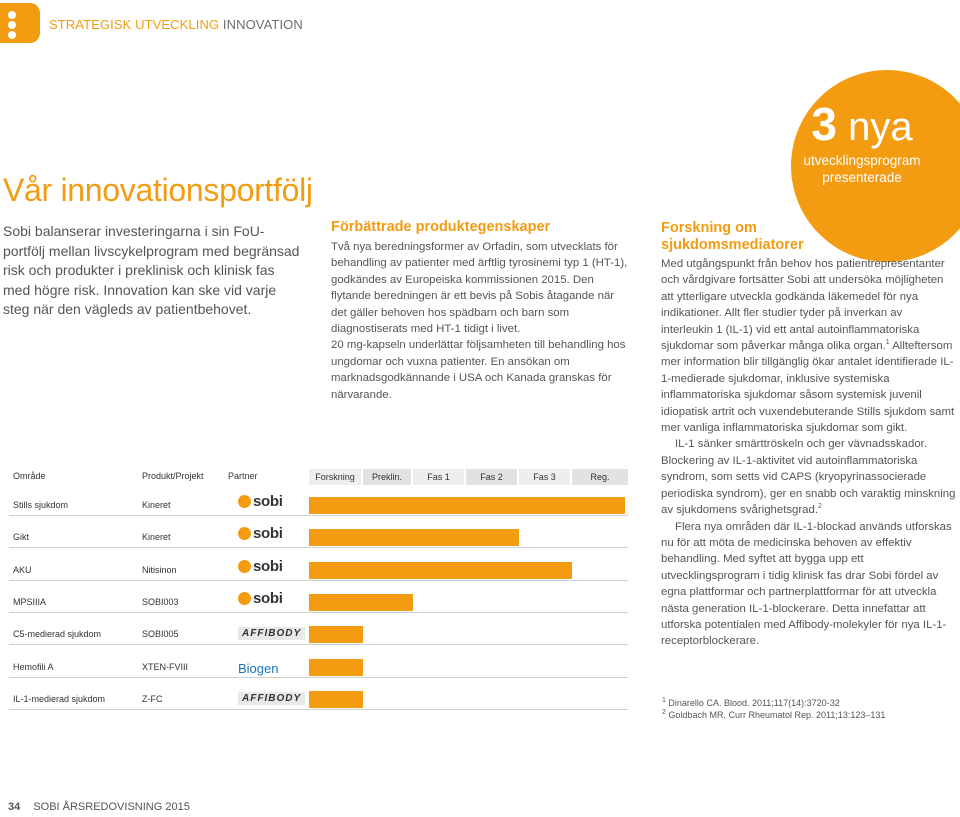 The height and width of the screenshot is (817, 960). Describe the element at coordinates (824, 124) in the screenshot. I see `bubble-count: 3` at that location.